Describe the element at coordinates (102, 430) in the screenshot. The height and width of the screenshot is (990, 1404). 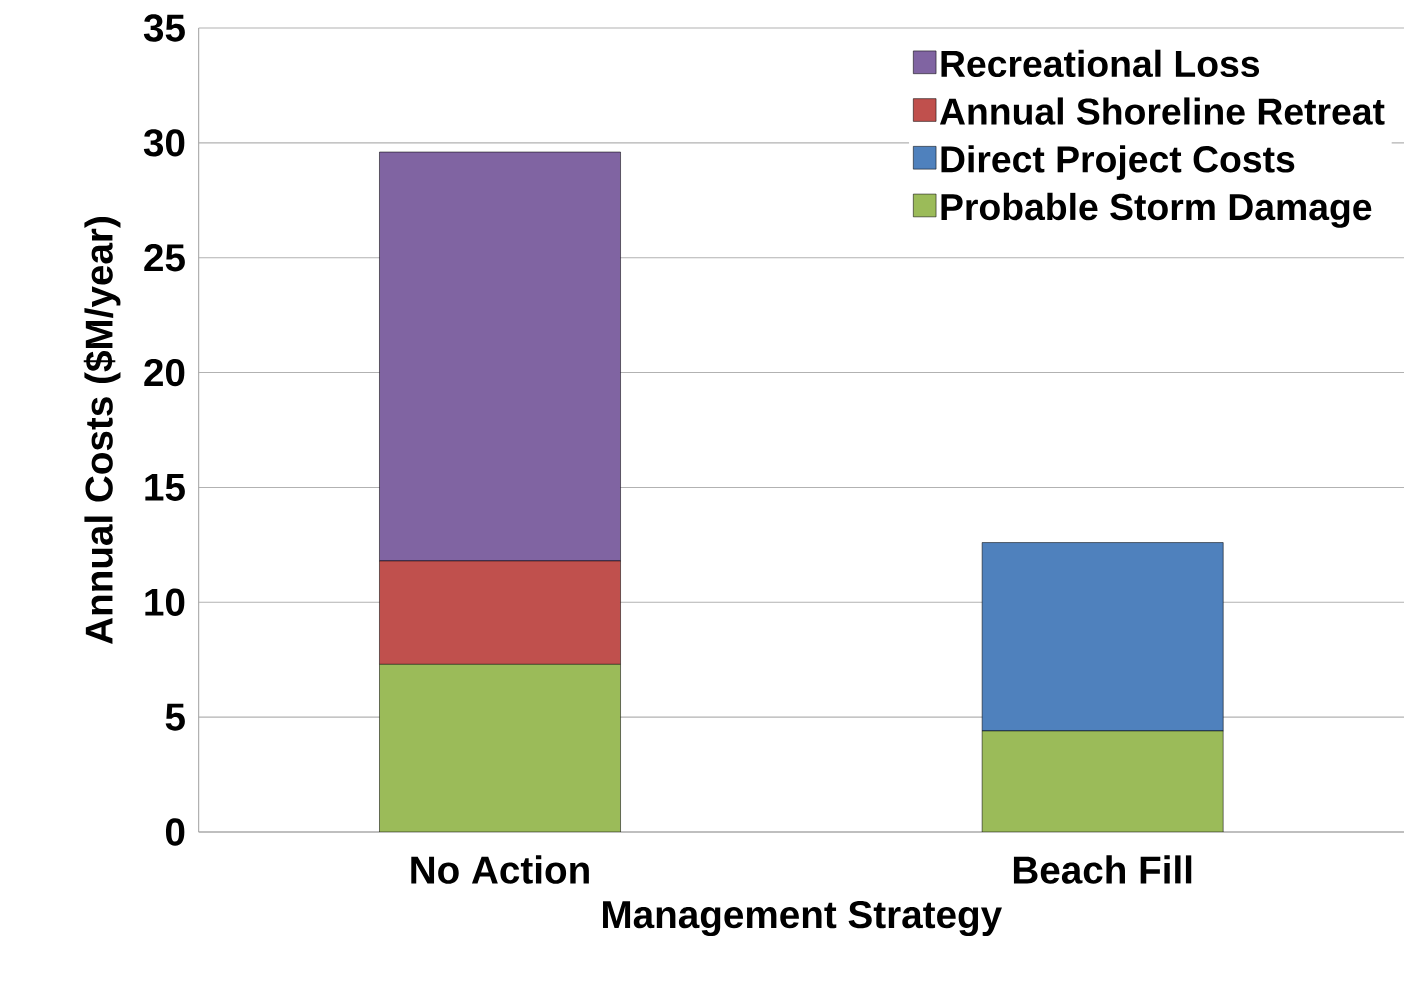
I see `y-axis-title: Annual Costs ($M/year)` at that location.